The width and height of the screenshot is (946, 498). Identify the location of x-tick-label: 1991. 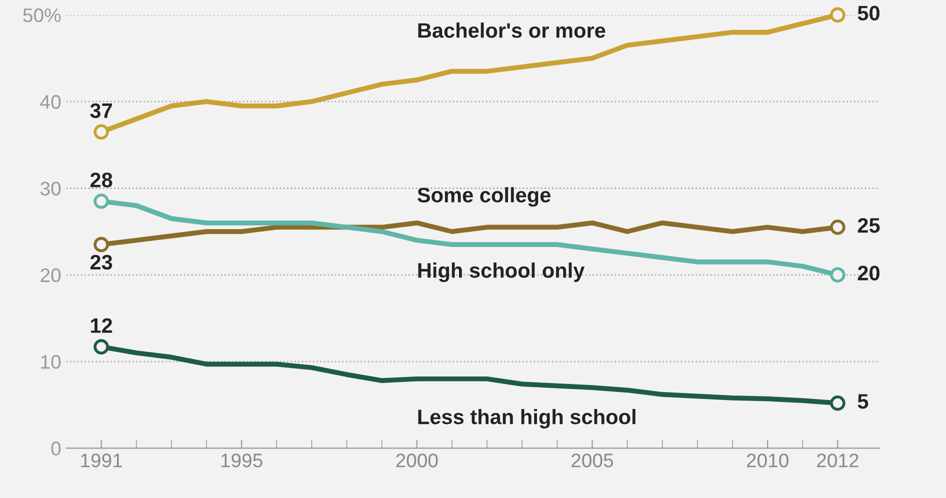
(101, 461).